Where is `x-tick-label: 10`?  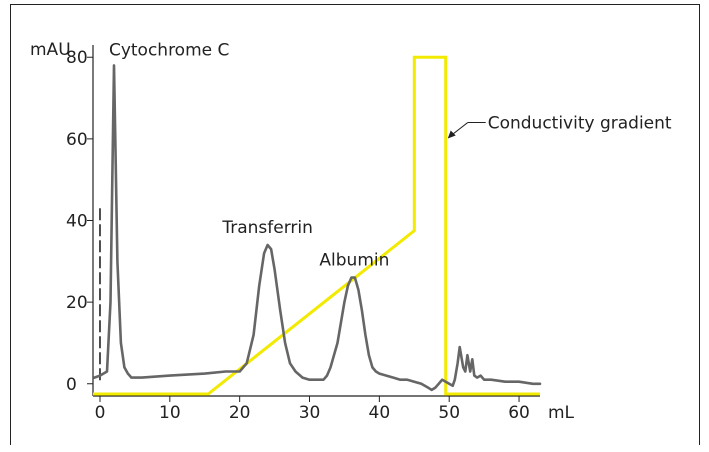 x-tick-label: 10 is located at coordinates (170, 413).